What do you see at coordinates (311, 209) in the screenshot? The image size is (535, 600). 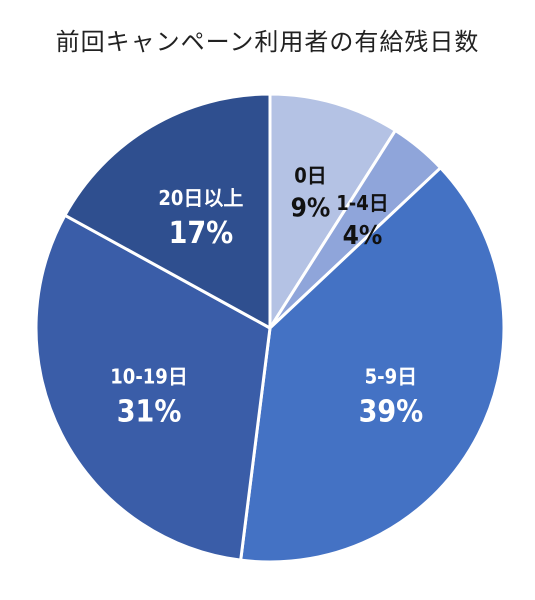 I see `slice-value-label: 9%` at bounding box center [311, 209].